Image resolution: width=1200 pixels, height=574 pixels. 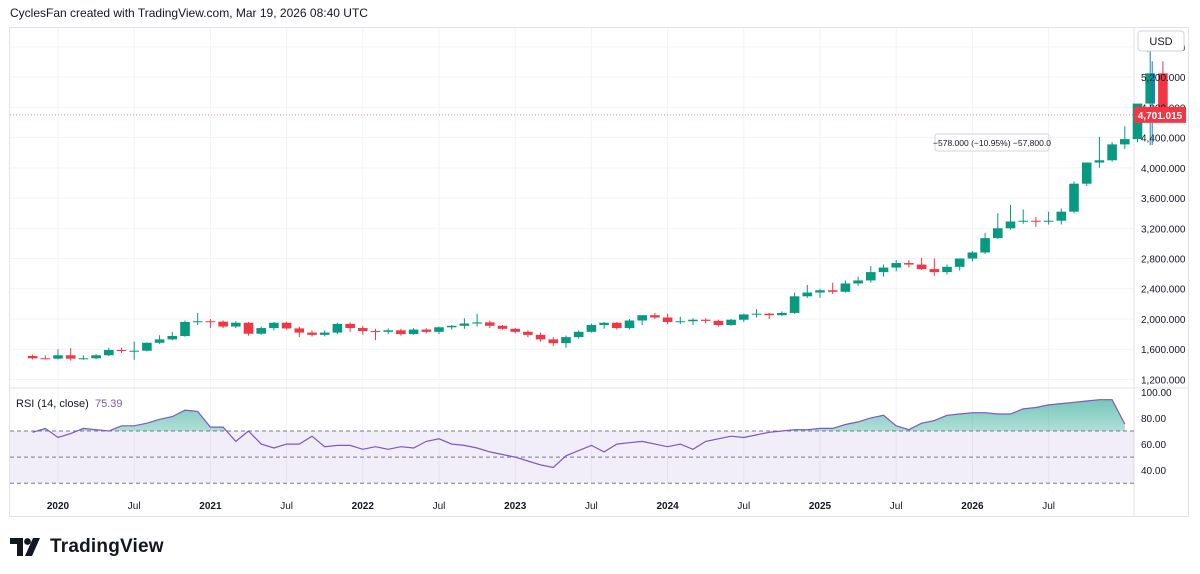 I want to click on rsi-band, so click(x=572, y=457).